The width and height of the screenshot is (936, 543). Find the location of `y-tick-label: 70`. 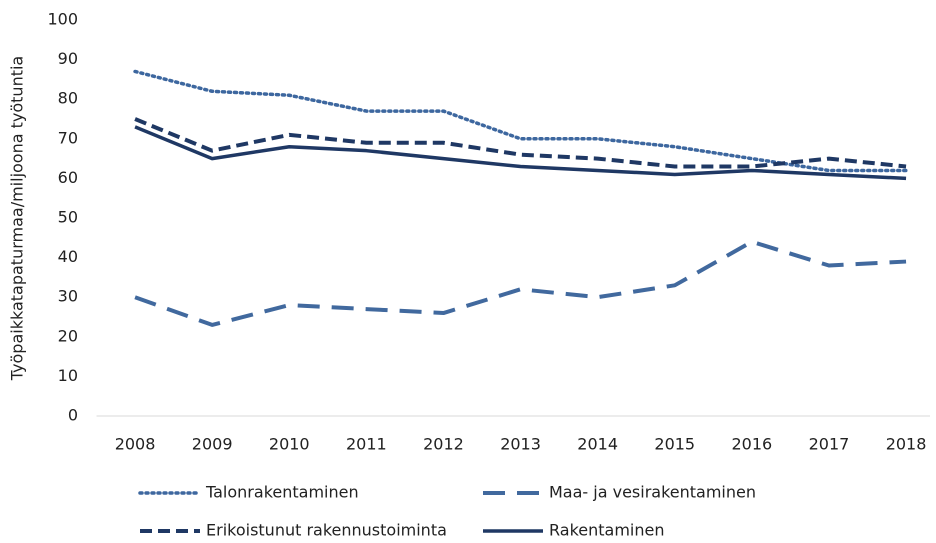

y-tick-label: 70 is located at coordinates (68, 137).